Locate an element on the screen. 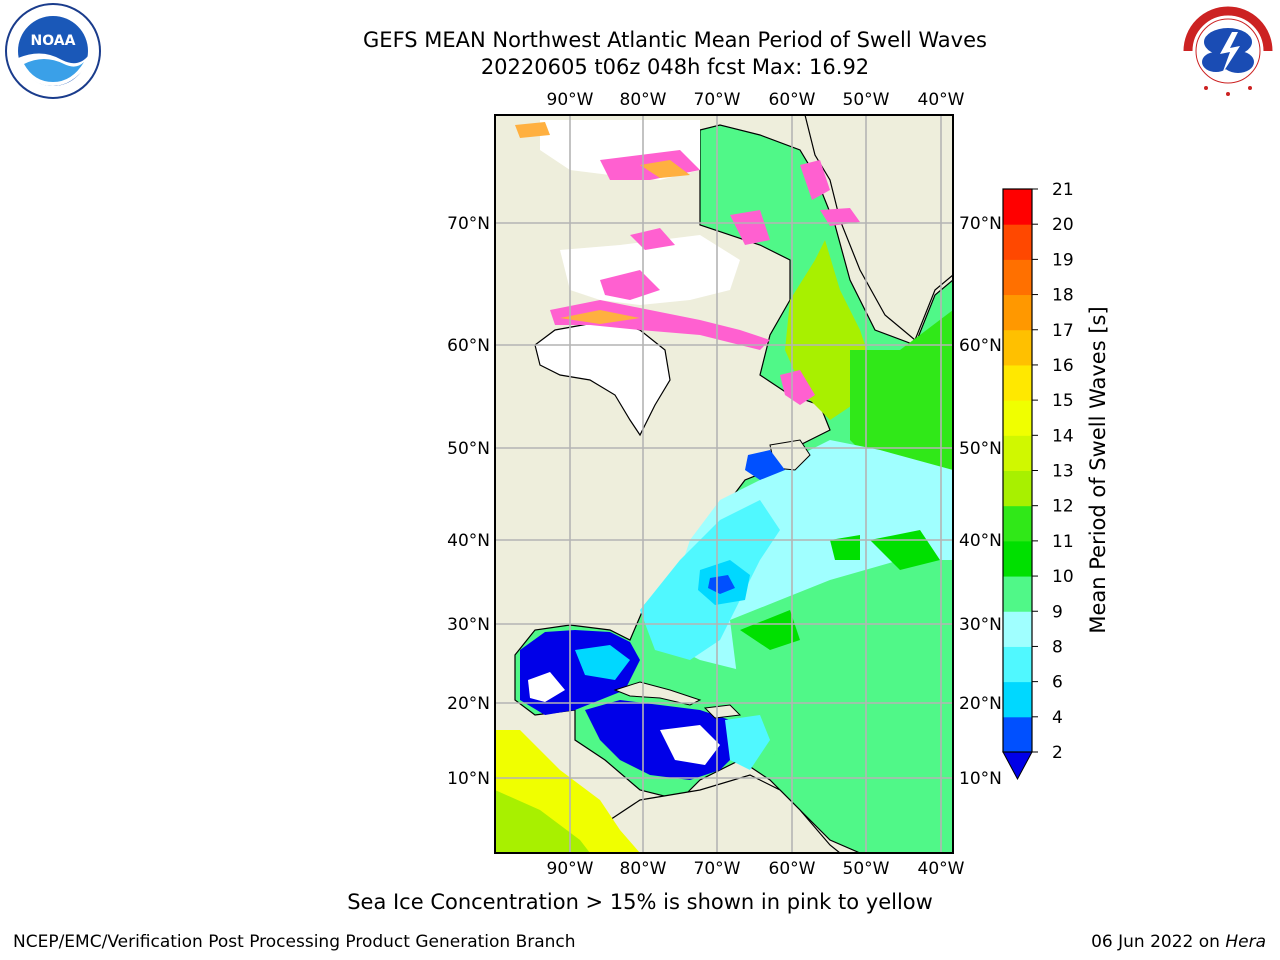  caribbean-east-swell is located at coordinates (747, 742).